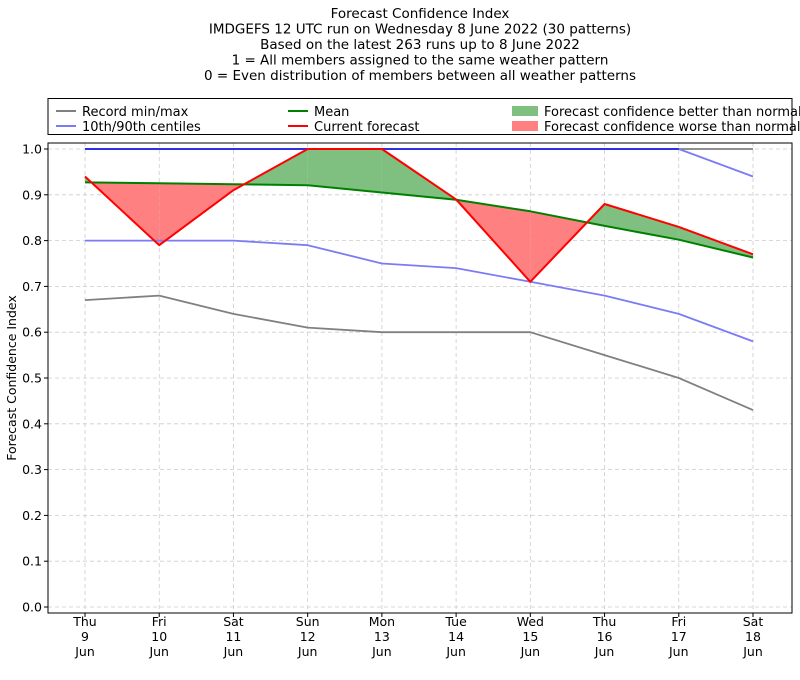  Describe the element at coordinates (32, 515) in the screenshot. I see `y-tick-label-2: 0.2` at that location.